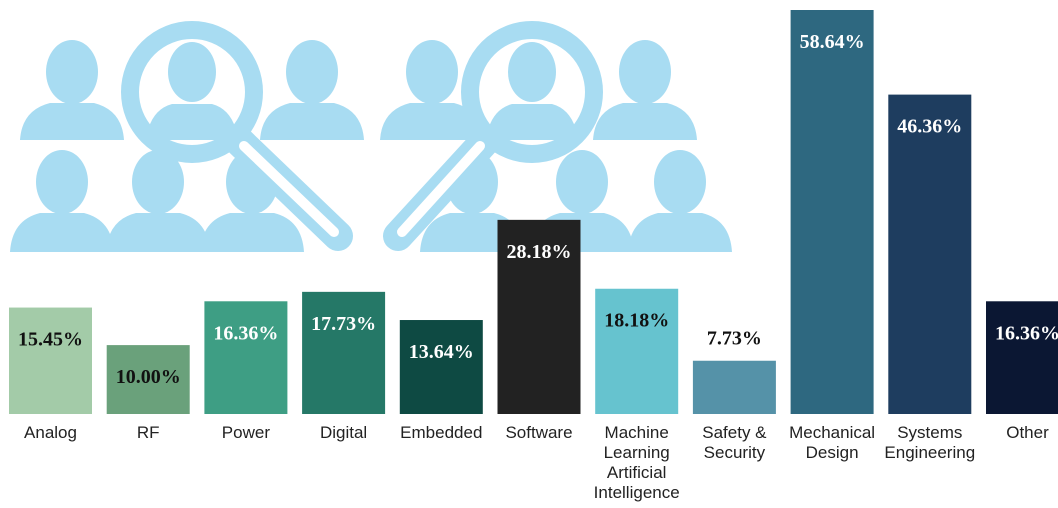 The image size is (1058, 508). I want to click on x-tick-label: Other, so click(1027, 432).